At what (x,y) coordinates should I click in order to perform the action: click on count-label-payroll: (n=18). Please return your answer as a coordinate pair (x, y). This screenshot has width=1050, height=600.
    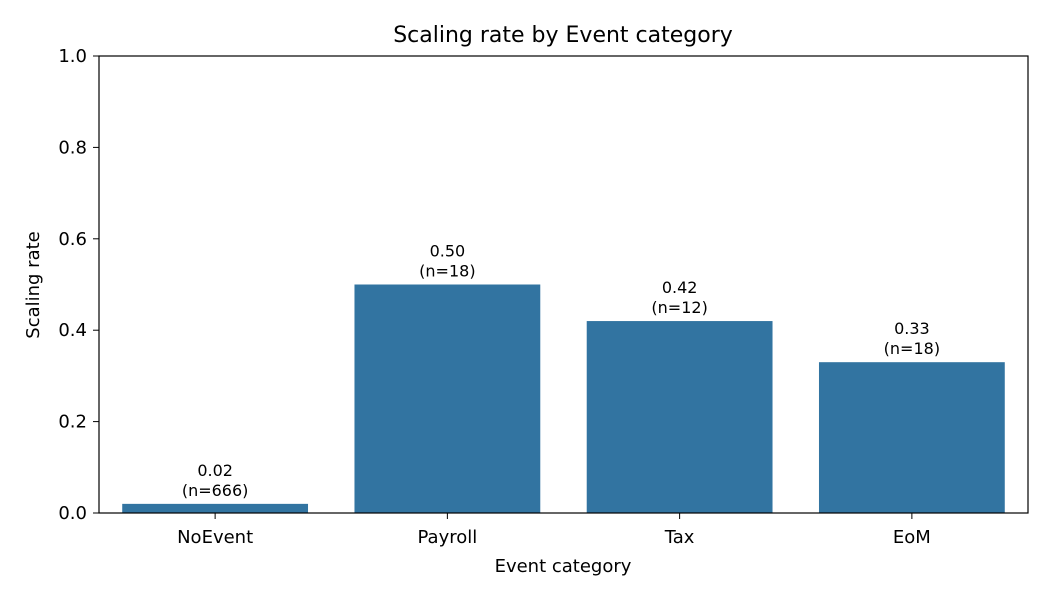
    Looking at the image, I should click on (447, 271).